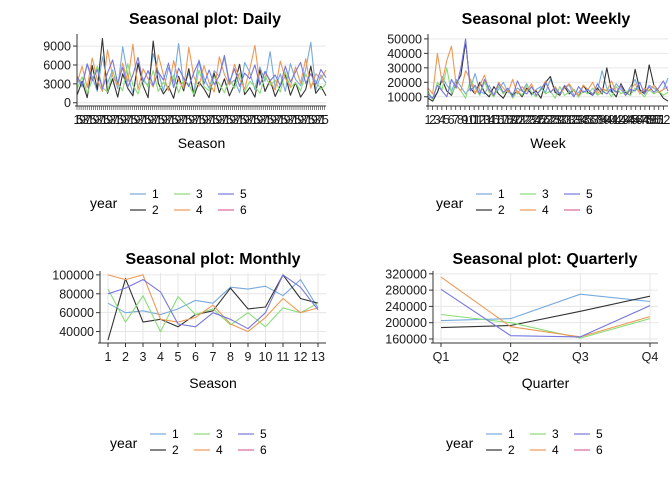  I want to click on x-tick-label: Q1, so click(441, 357).